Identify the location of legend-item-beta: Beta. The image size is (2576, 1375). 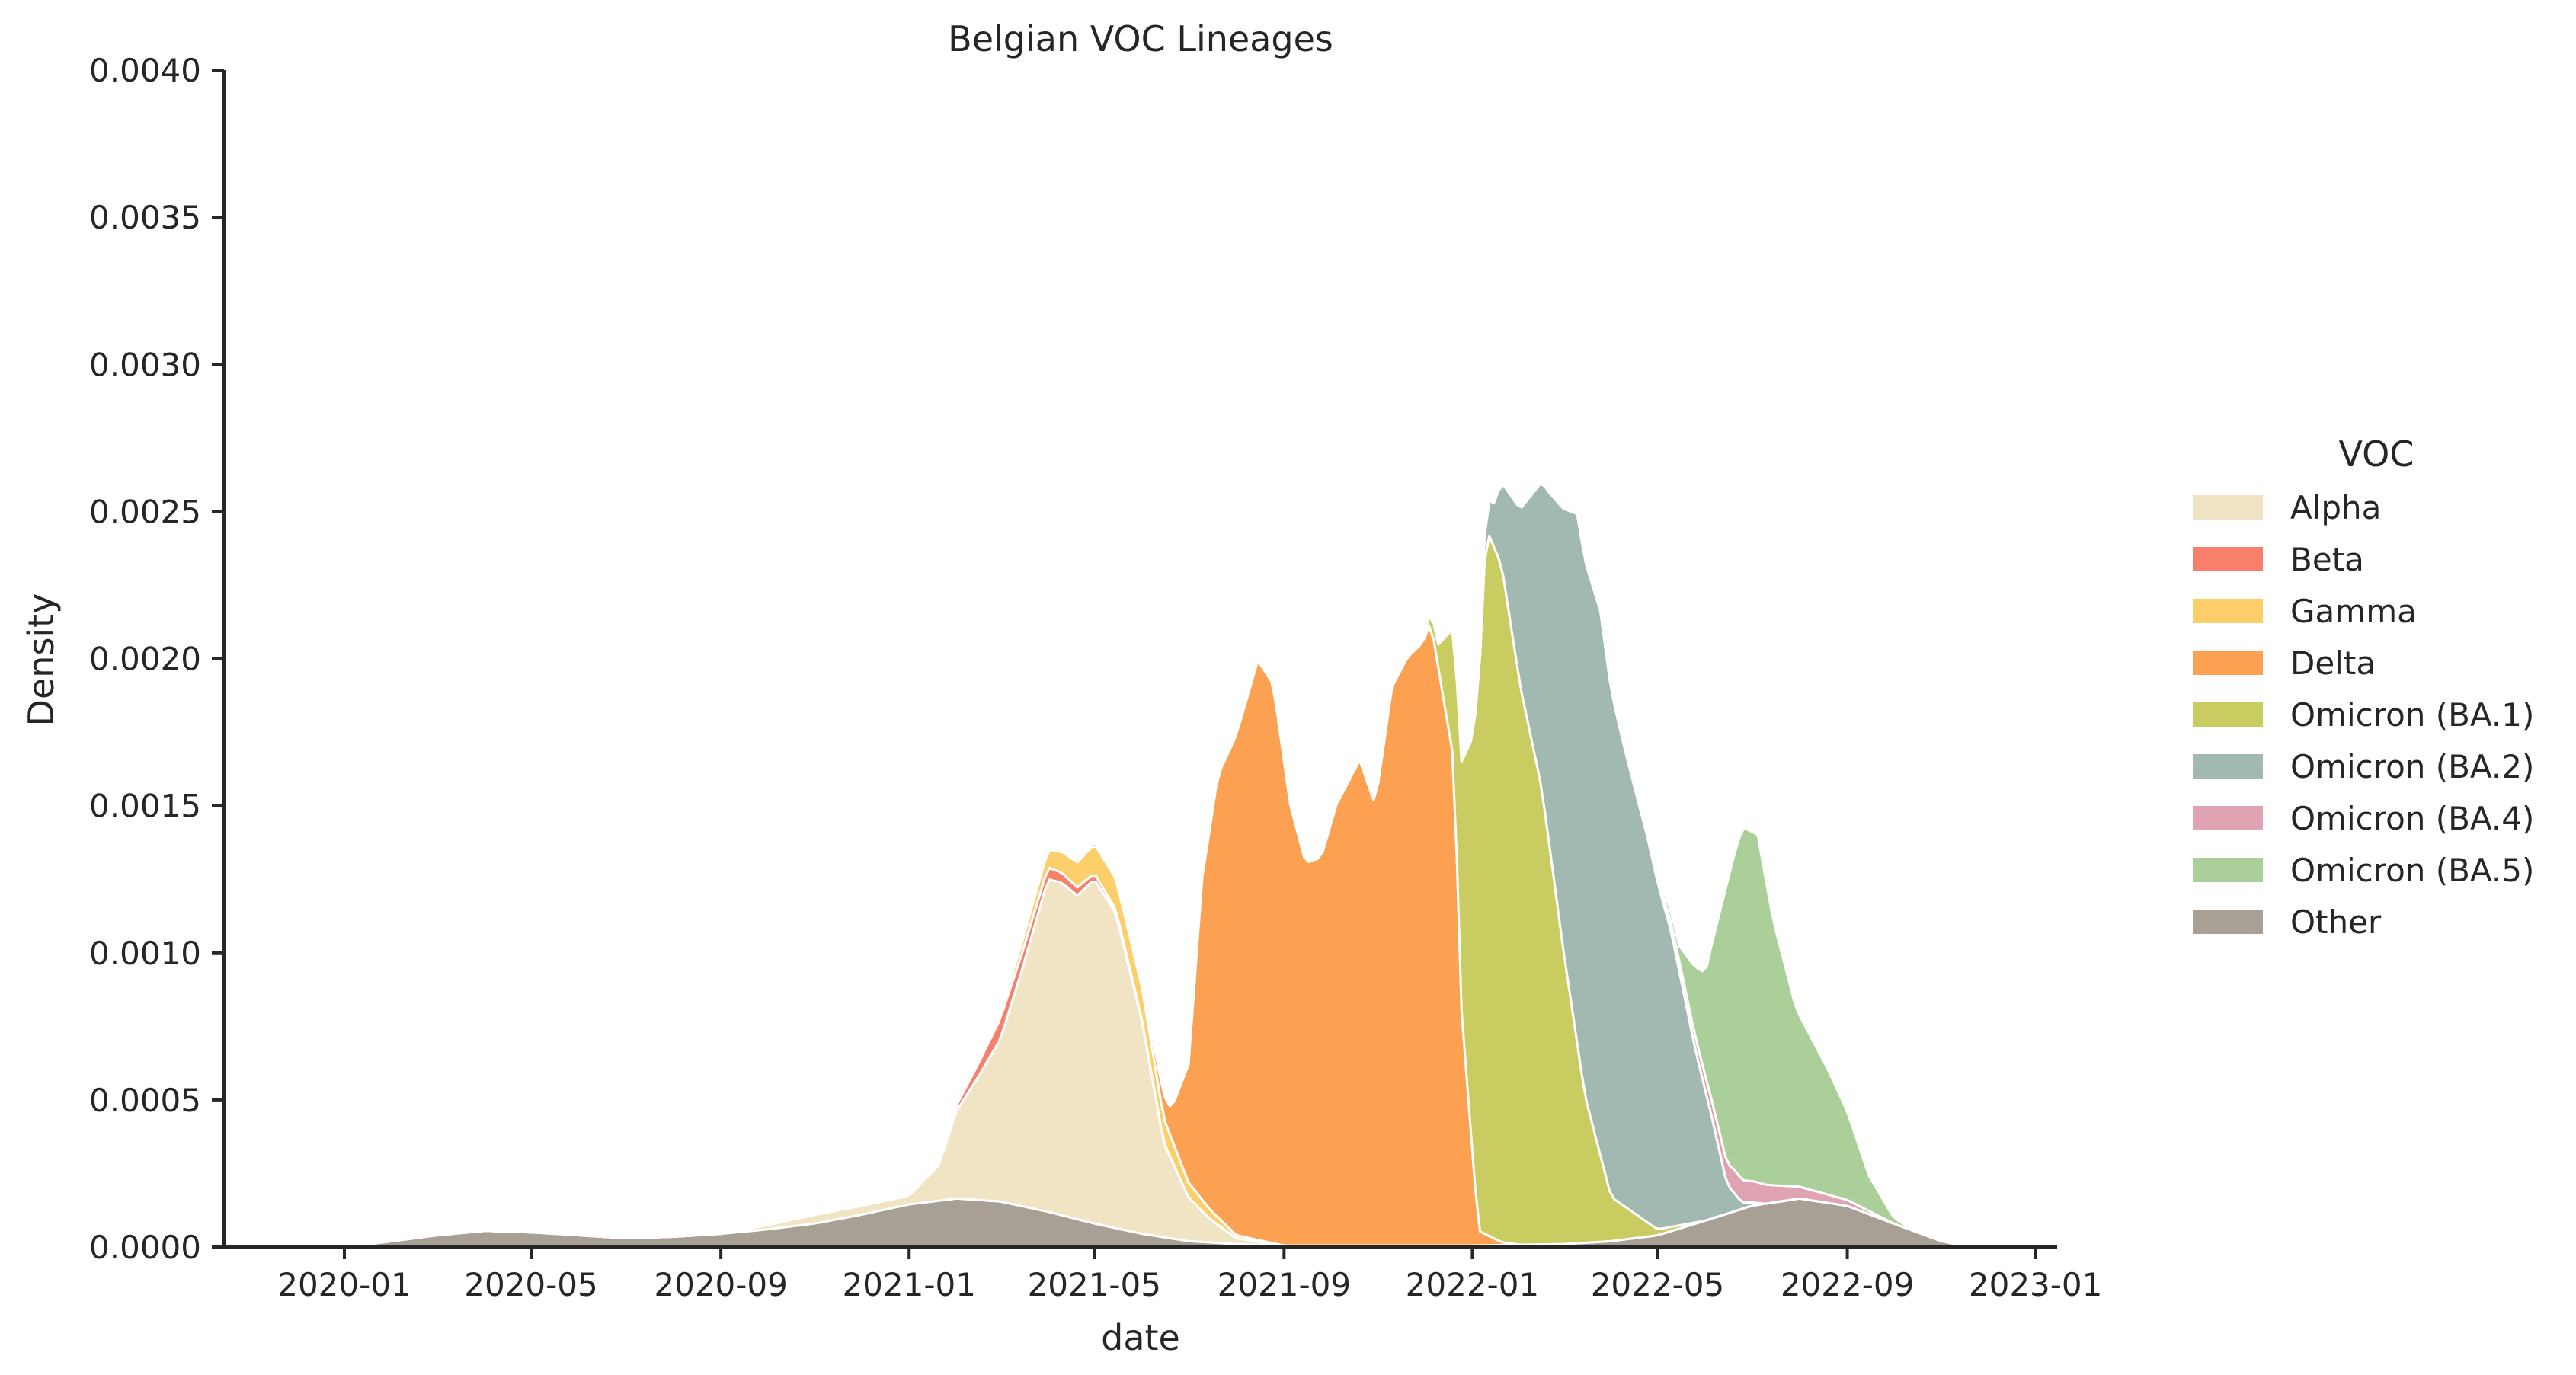
(2278, 560).